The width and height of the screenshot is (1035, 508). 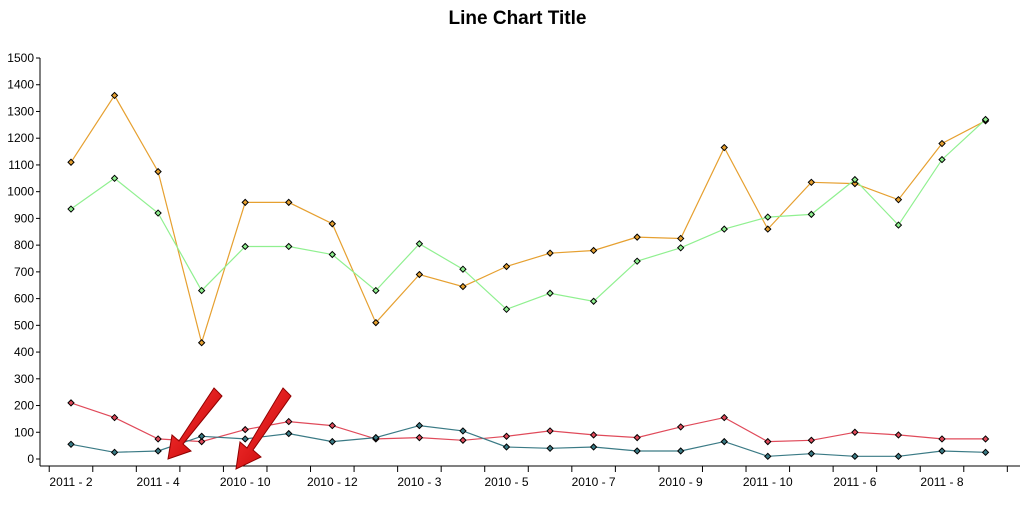 I want to click on y-tick-label: 1300, so click(x=20, y=111).